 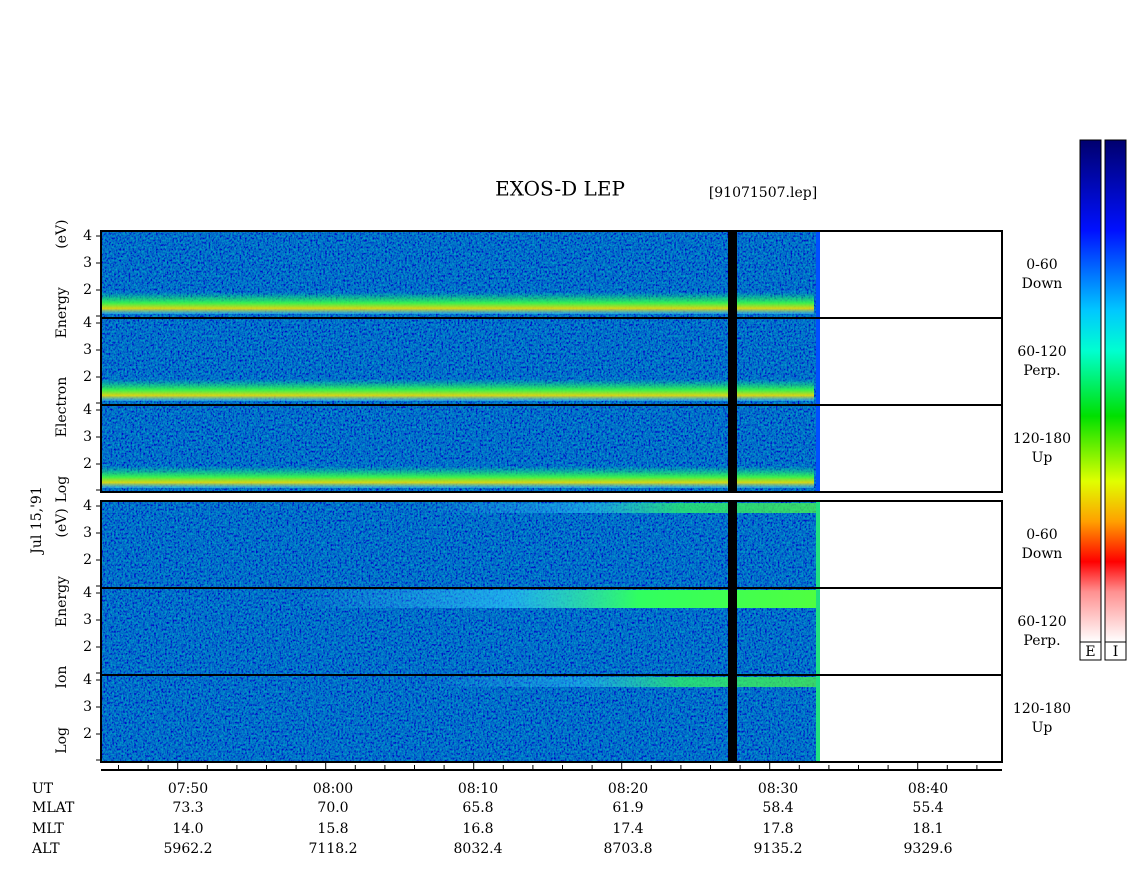 I want to click on y-axis-label: Log Electron Energy (eV), so click(x=62, y=360).